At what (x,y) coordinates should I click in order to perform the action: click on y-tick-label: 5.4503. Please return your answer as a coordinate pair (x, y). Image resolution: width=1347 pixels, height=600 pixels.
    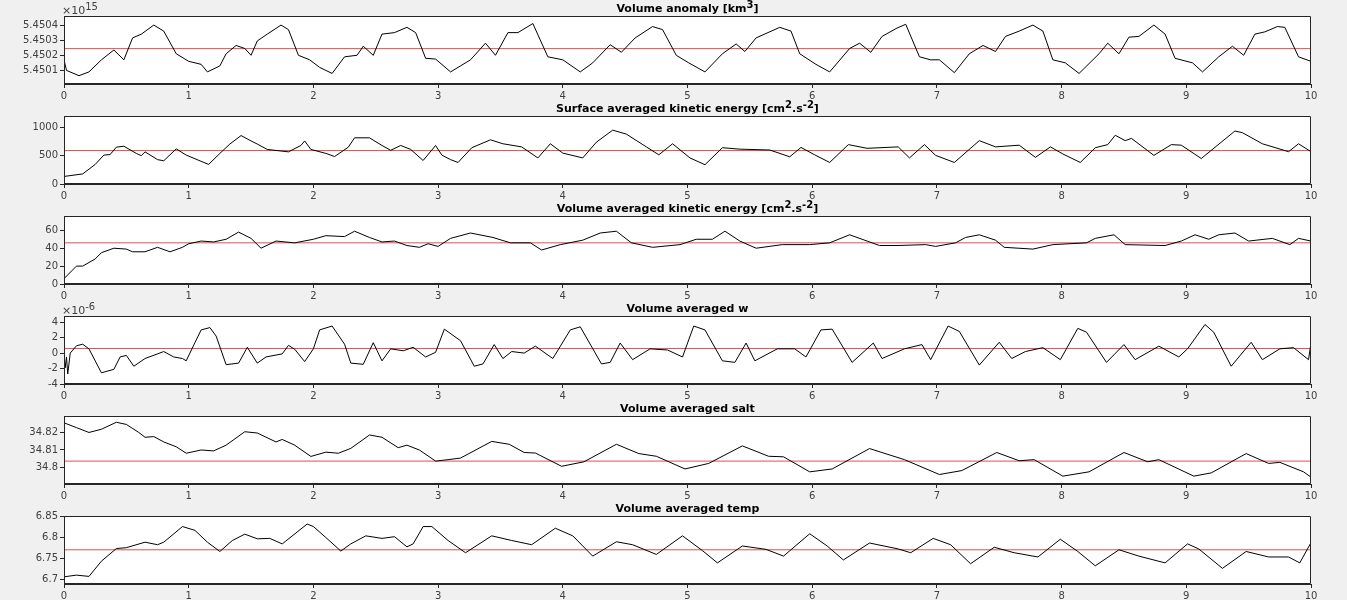
    Looking at the image, I should click on (40, 39).